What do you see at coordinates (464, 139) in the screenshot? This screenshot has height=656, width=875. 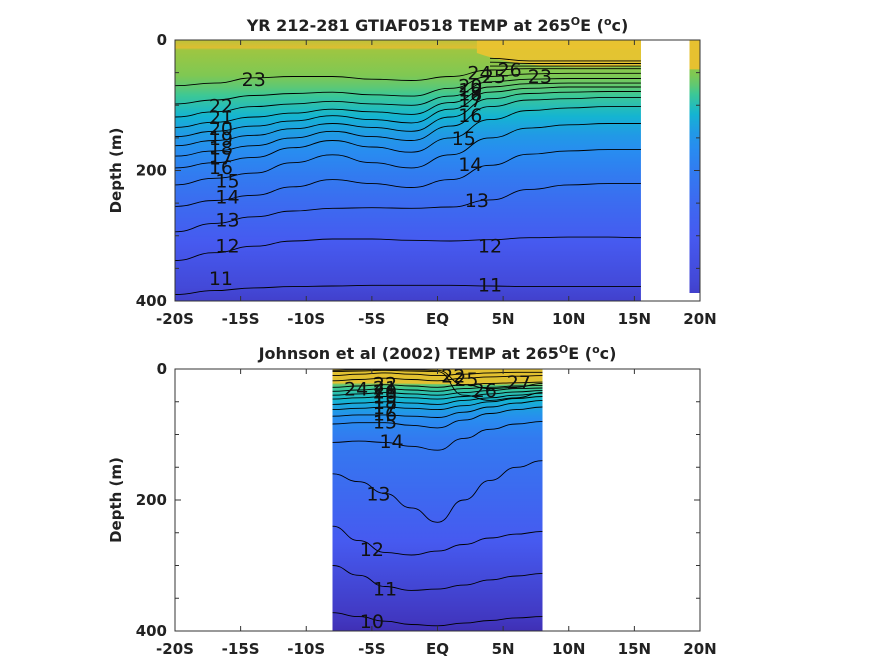 I see `contour-label-15-b: 15` at bounding box center [464, 139].